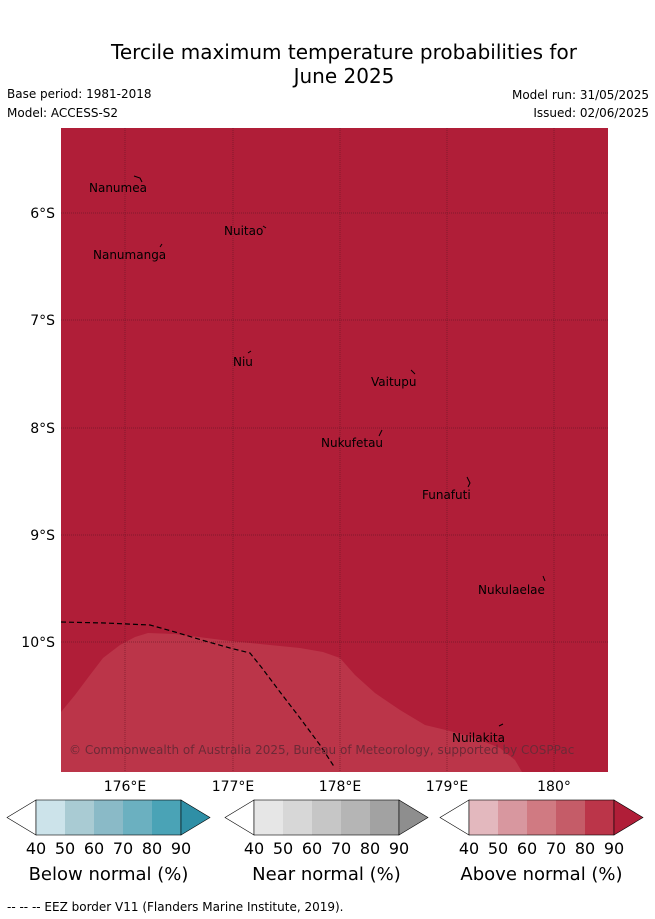 The height and width of the screenshot is (919, 655). Describe the element at coordinates (498, 848) in the screenshot. I see `above-normal-colorbar-tick: 50` at that location.